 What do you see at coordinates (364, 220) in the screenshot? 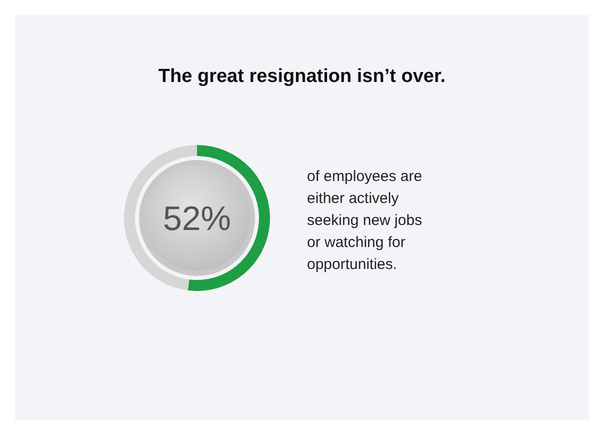
I see `text: of employees are either actively seeking new jobs or watching for opportunities.` at bounding box center [364, 220].